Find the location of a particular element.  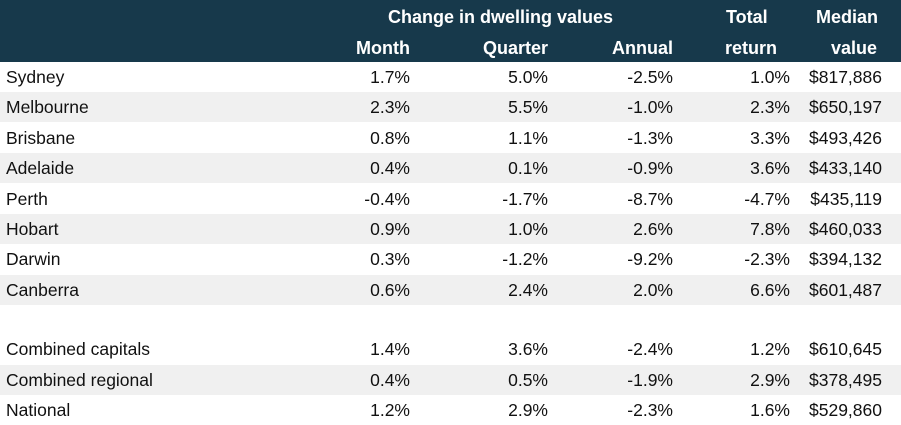

cell-median: $601,487 is located at coordinates (845, 289).